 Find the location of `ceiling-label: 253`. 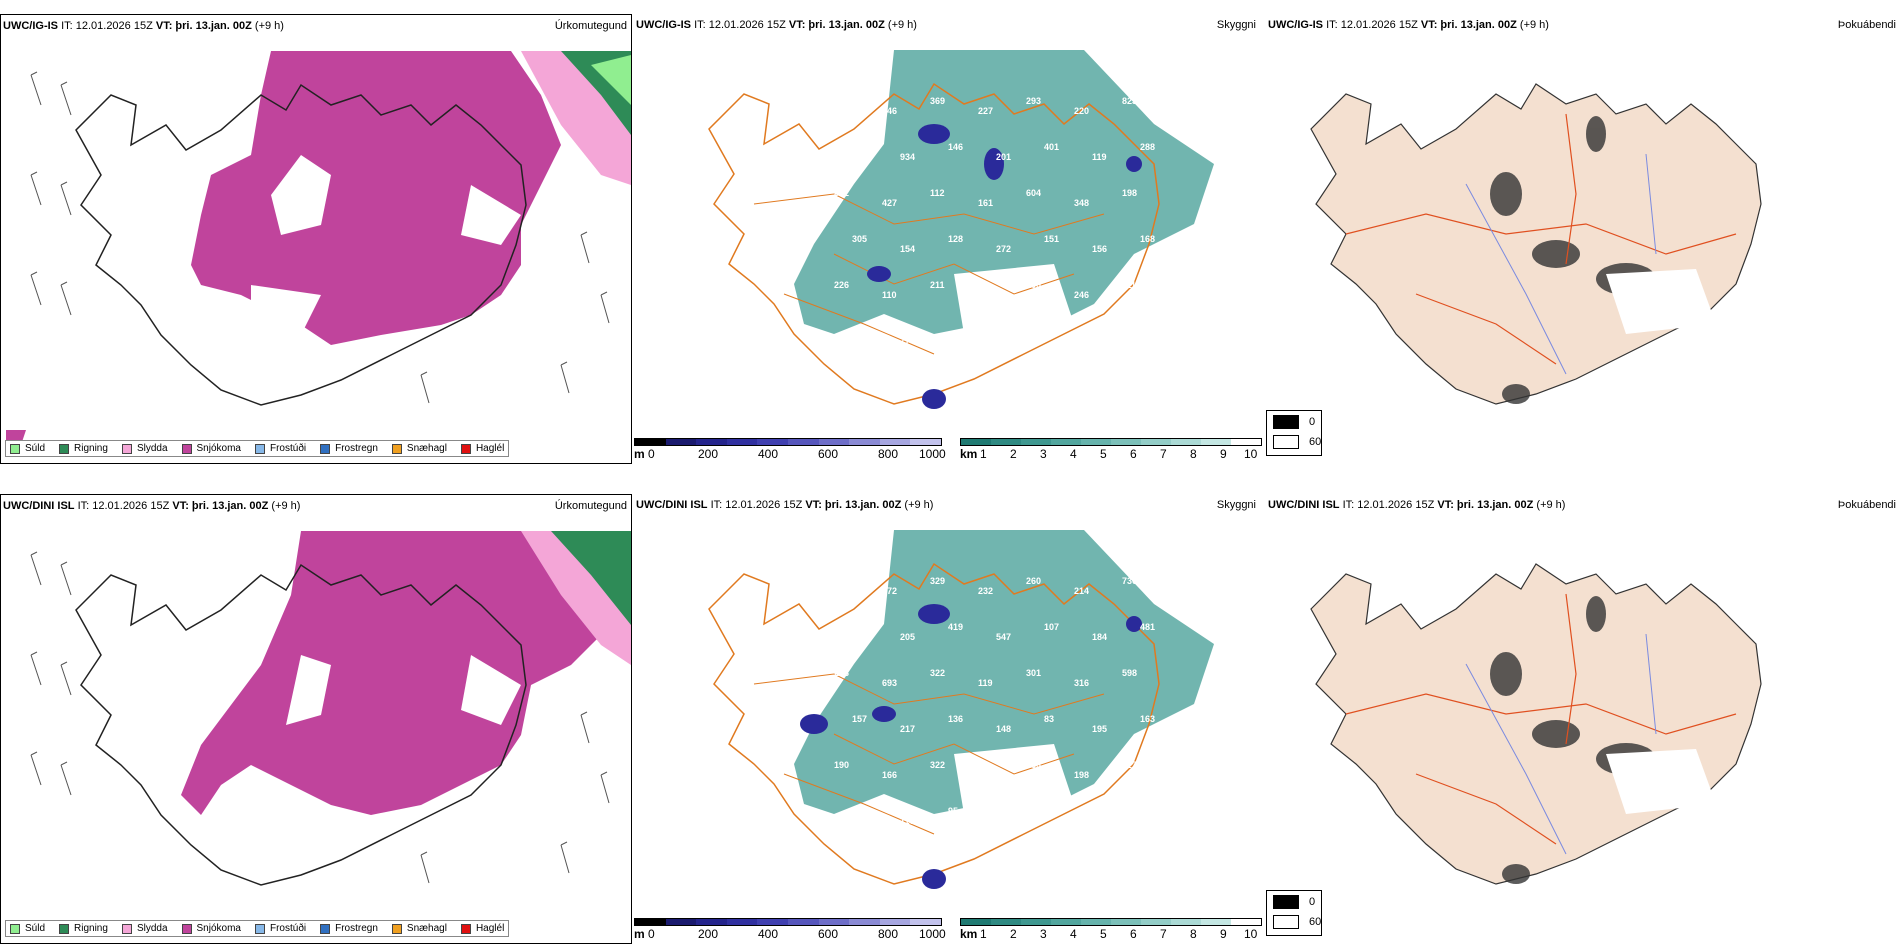

ceiling-label: 253 is located at coordinates (841, 673).